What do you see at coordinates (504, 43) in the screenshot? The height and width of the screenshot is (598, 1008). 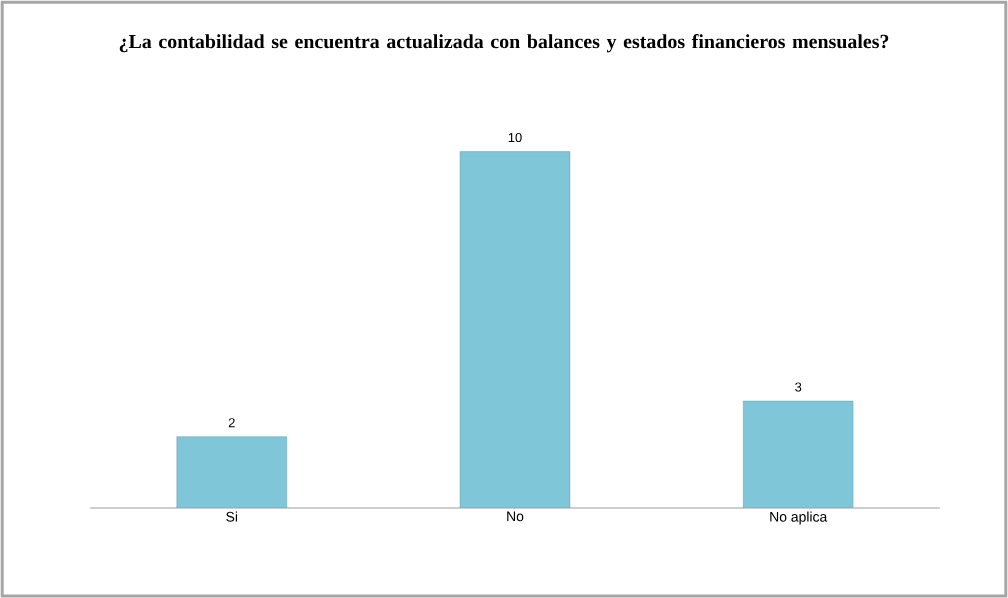 I see `chart-title: ¿La contabilidad se encuentra actualizada con balances y estados financieros mensuales?` at bounding box center [504, 43].